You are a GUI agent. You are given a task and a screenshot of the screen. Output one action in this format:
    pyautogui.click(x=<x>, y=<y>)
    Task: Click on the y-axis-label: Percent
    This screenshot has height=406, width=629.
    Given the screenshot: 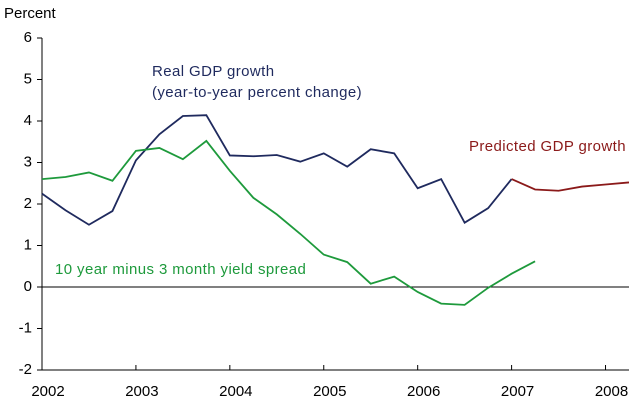 What is the action you would take?
    pyautogui.click(x=30, y=13)
    